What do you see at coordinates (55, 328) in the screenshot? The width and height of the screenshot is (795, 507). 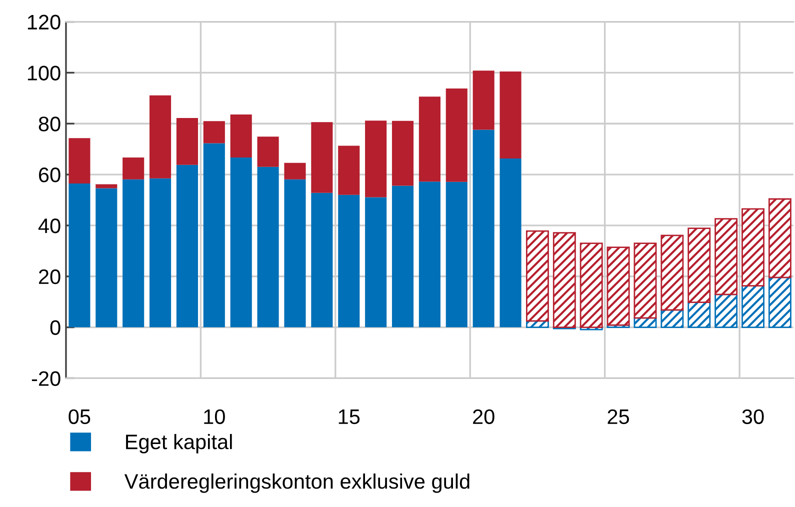 I see `y-tick-label: 0` at bounding box center [55, 328].